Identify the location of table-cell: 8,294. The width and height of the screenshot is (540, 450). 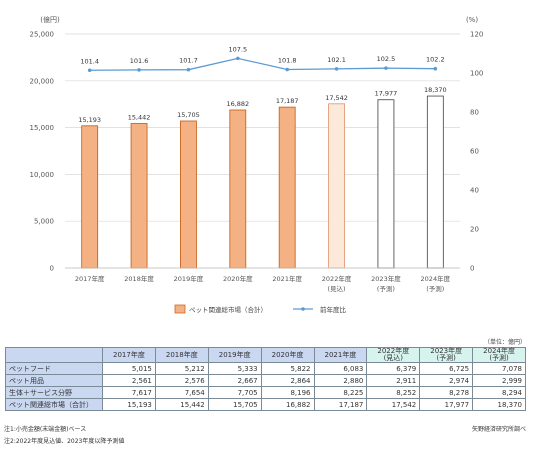
(499, 392).